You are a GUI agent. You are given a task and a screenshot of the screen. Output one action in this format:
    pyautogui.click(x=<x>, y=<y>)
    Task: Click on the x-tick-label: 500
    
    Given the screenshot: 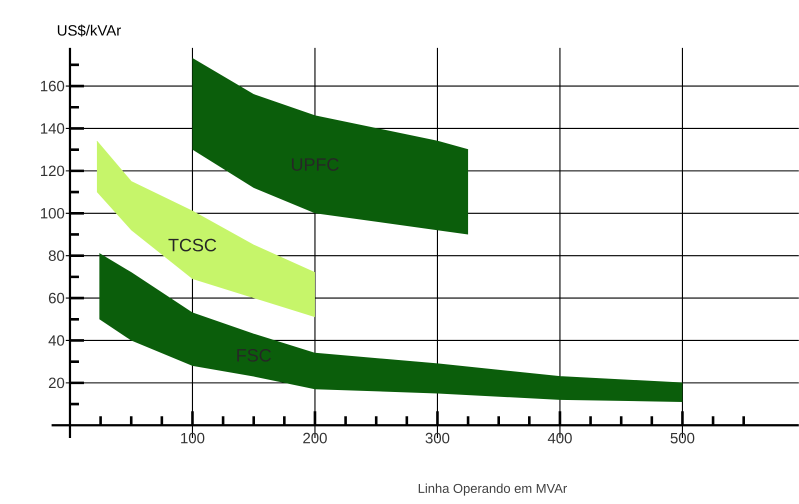 What is the action you would take?
    pyautogui.click(x=682, y=438)
    